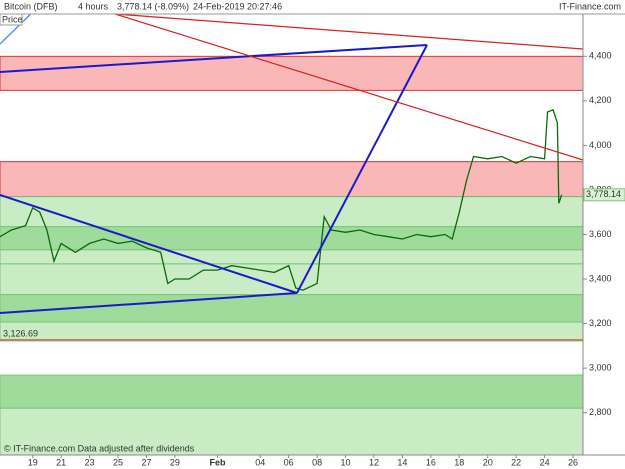 This screenshot has width=625, height=469. I want to click on x-tick-label: 23, so click(90, 462).